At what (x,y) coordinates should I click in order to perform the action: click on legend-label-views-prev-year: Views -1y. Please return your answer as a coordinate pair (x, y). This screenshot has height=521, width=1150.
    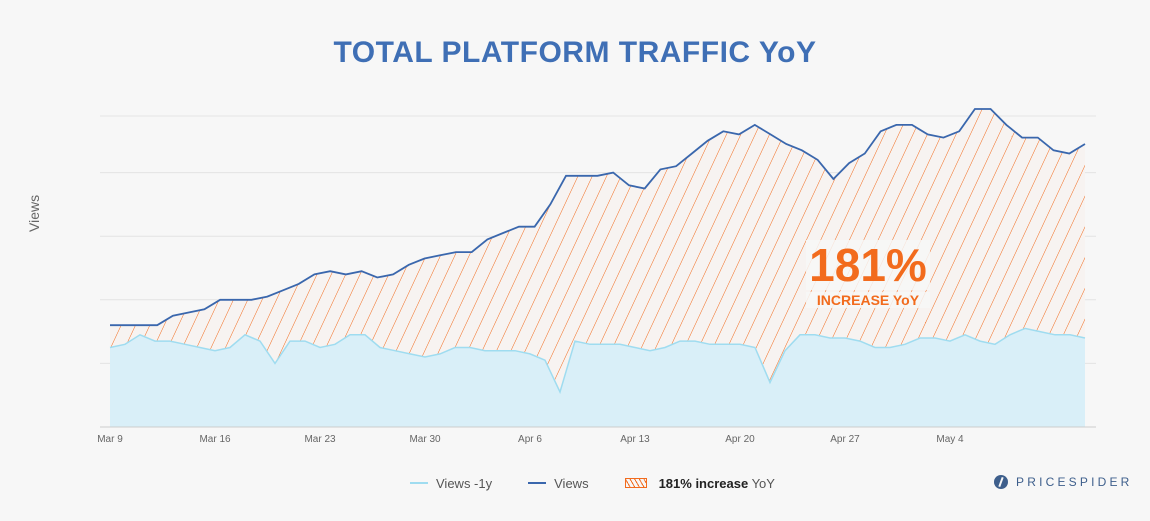
    Looking at the image, I should click on (464, 483).